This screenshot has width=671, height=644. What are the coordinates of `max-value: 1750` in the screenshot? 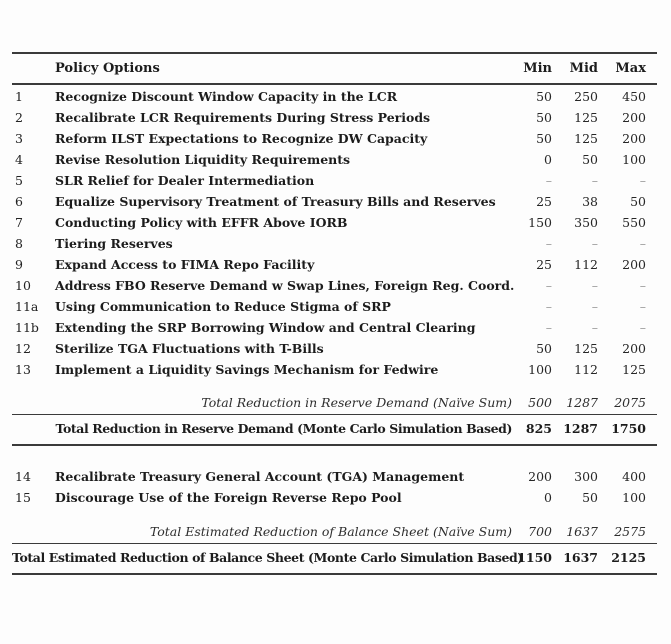 It's located at (628, 428).